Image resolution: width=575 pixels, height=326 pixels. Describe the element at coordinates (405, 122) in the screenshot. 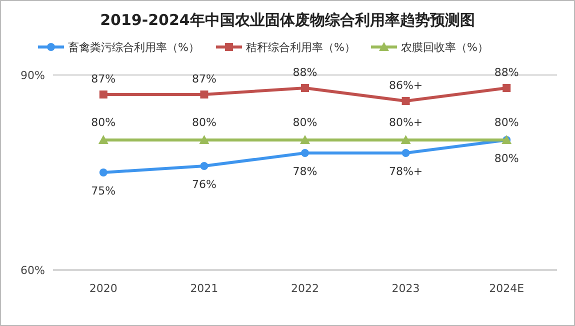

I see `data-label: 80%+` at that location.